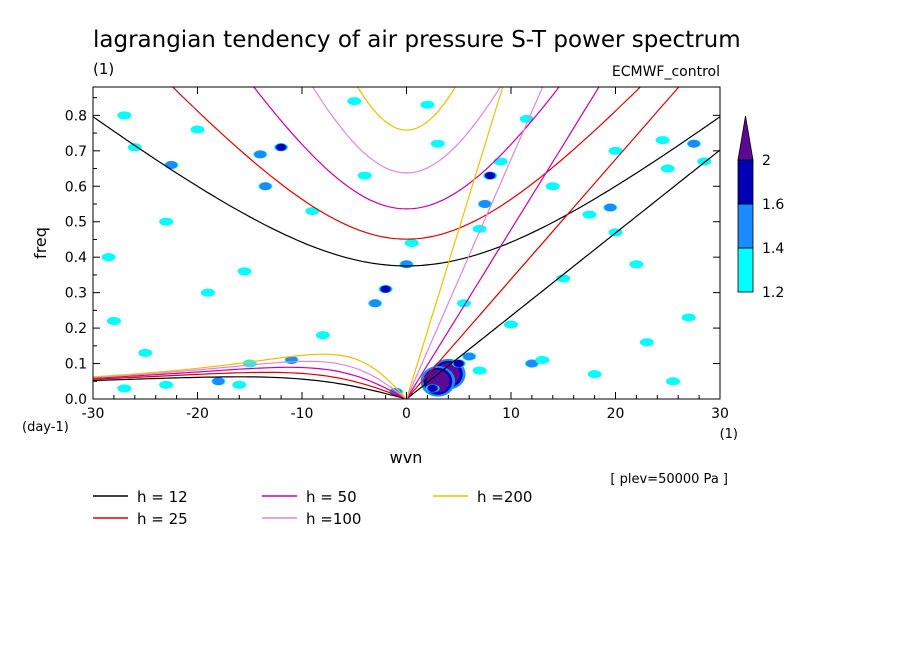 The height and width of the screenshot is (654, 904). What do you see at coordinates (76, 152) in the screenshot?
I see `y-tick-label: 0.7` at bounding box center [76, 152].